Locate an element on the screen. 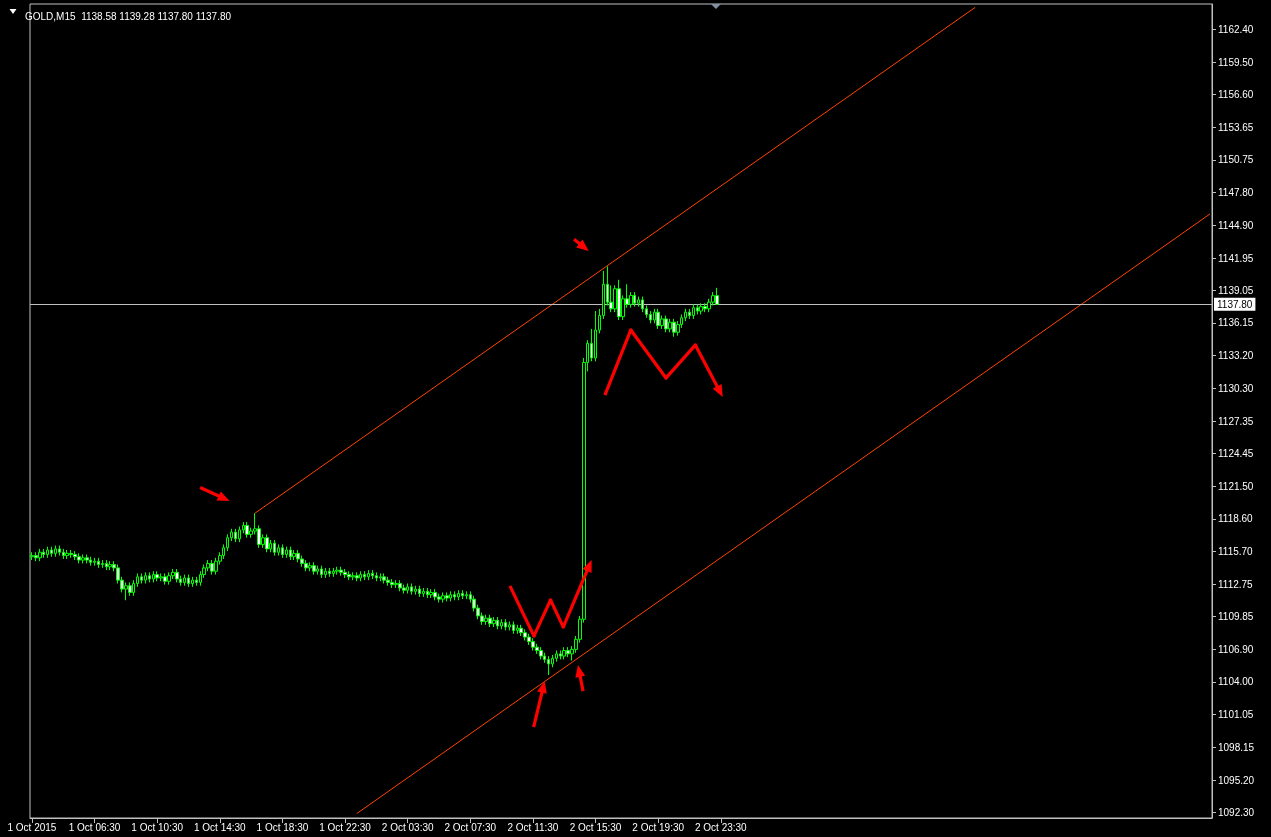 This screenshot has width=1271, height=837. y-tick-label: 1156.60 is located at coordinates (1236, 94).